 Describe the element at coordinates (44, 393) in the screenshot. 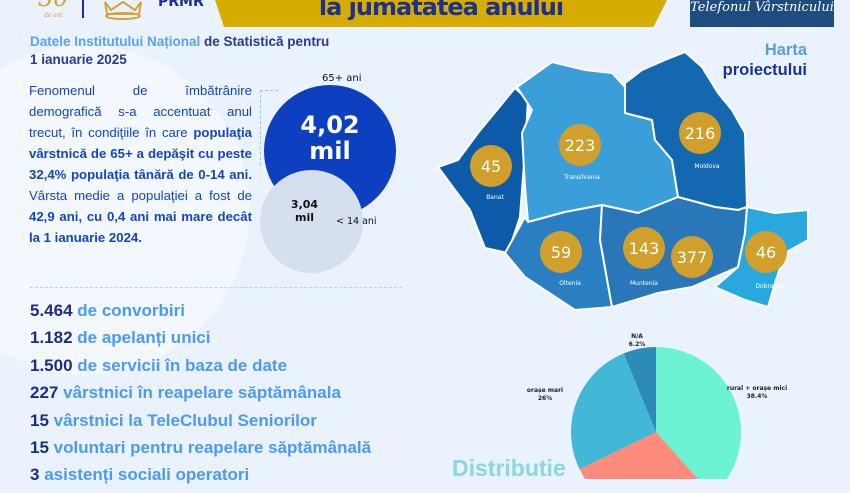

I see `stat-number: 227` at that location.